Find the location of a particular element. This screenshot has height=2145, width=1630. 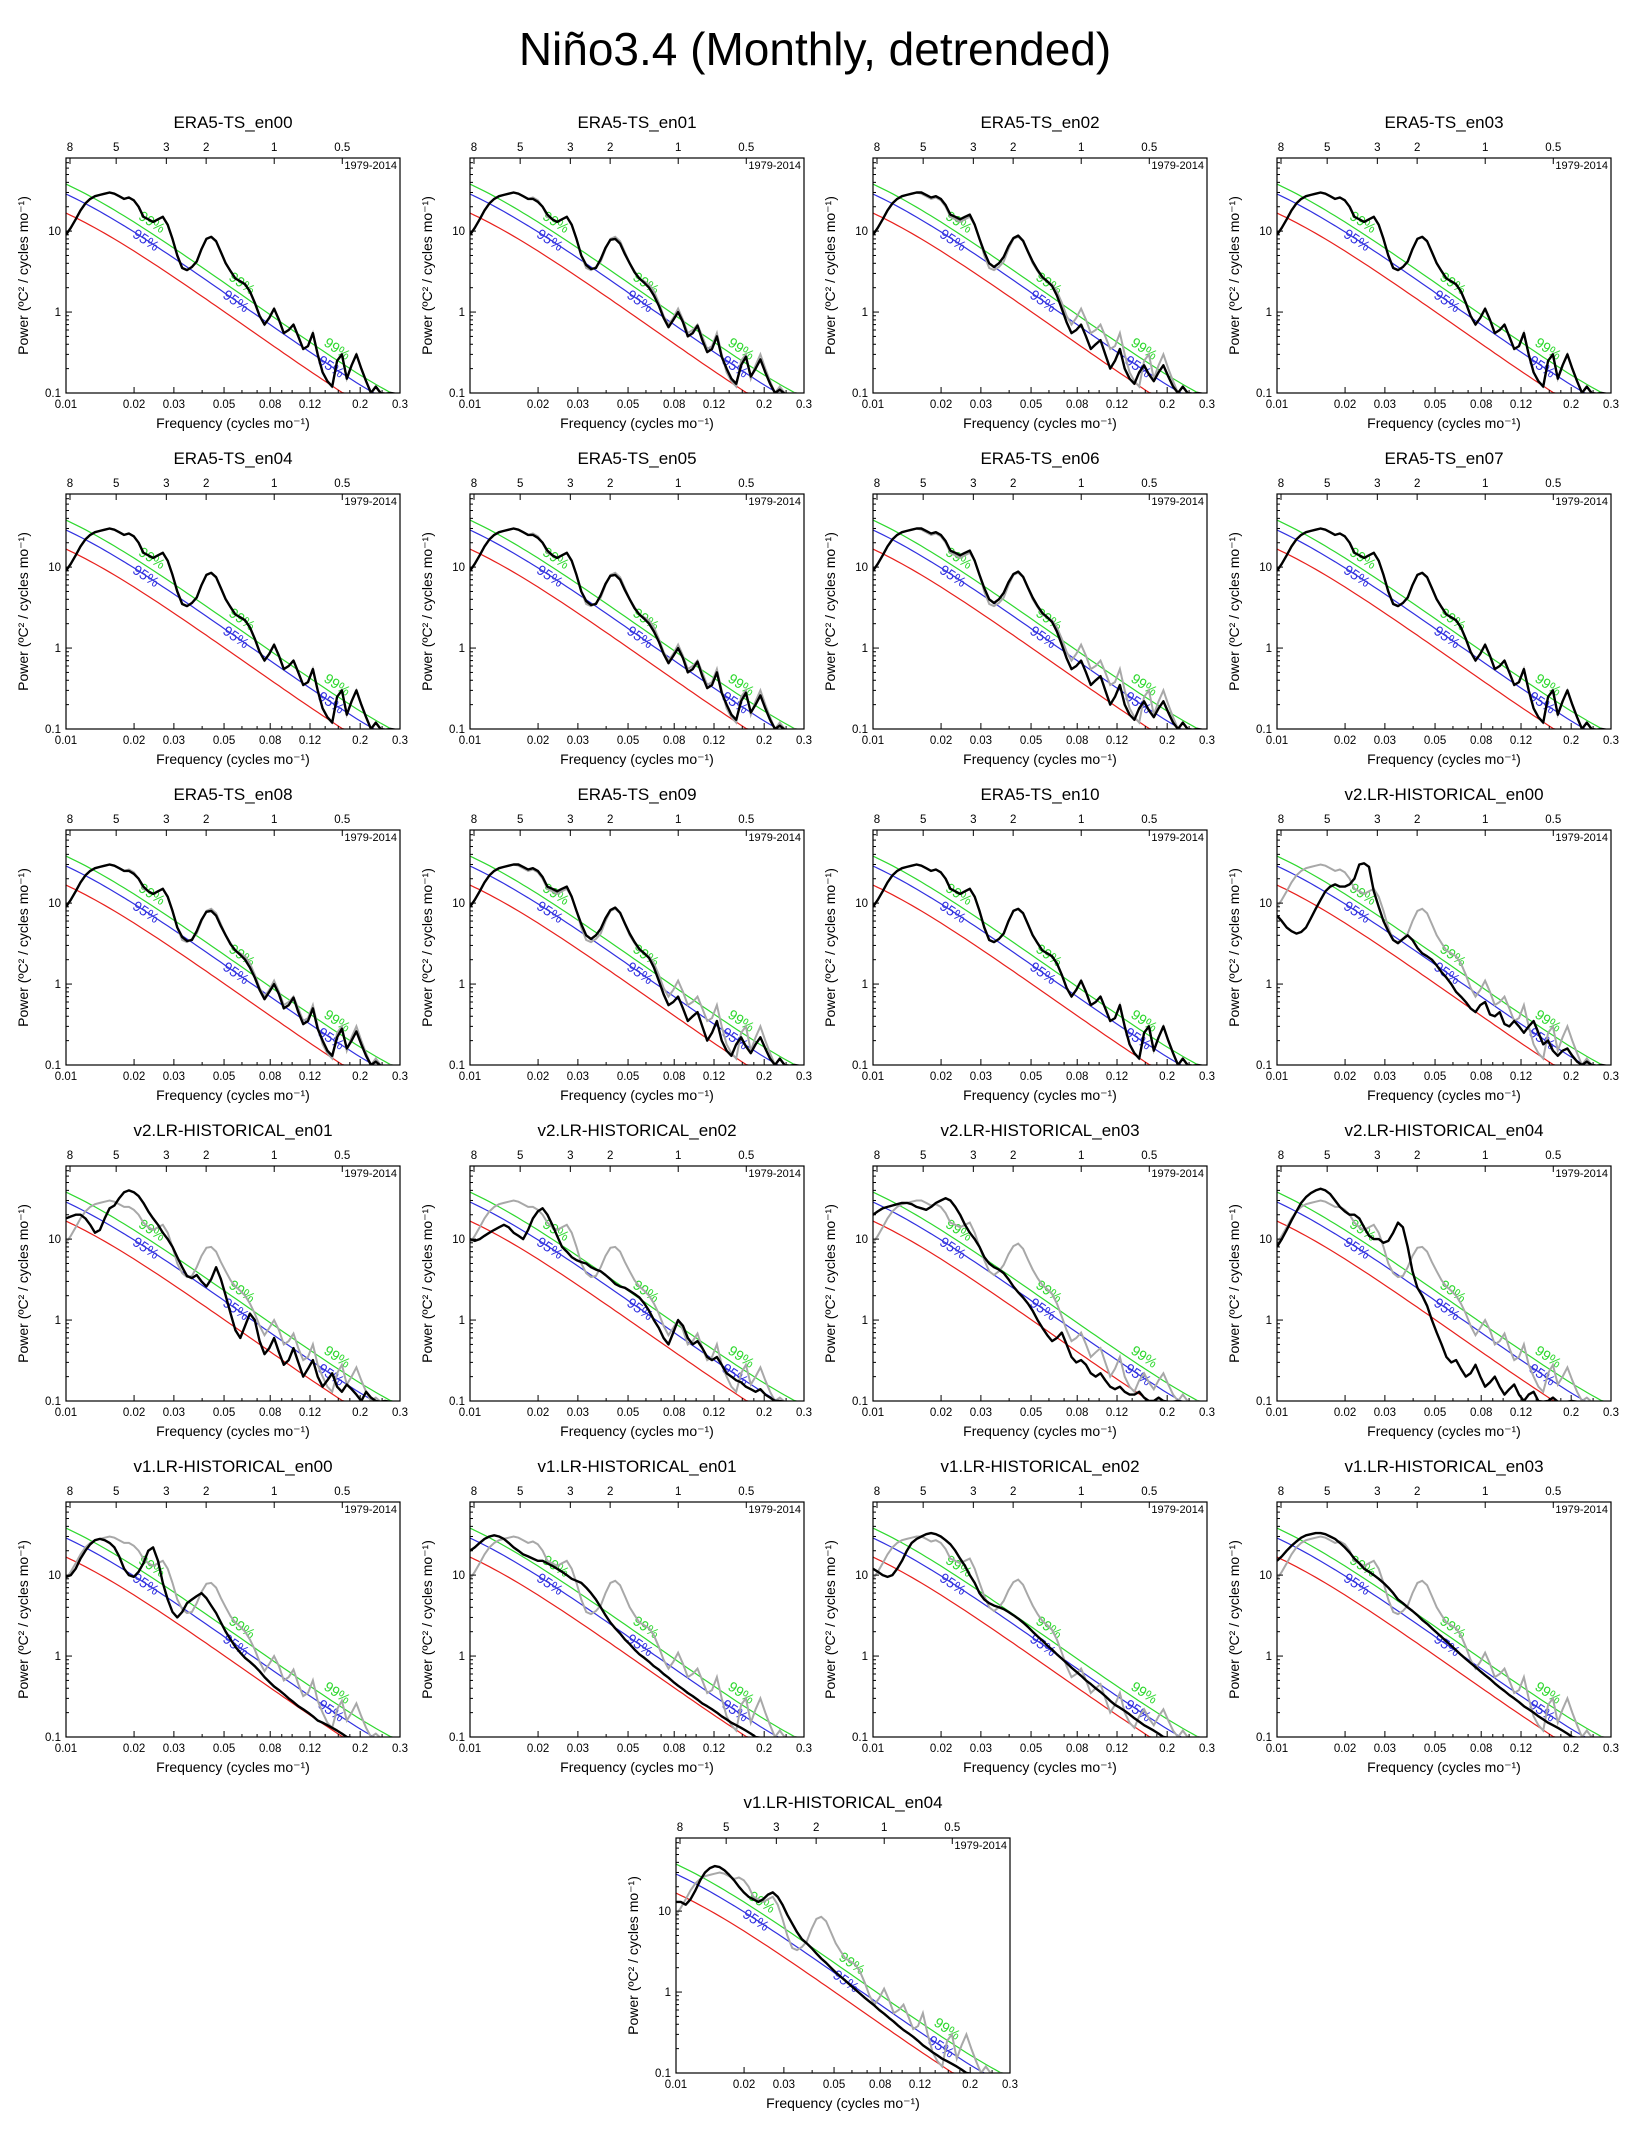

panel-title: v2.LR-HISTORICAL_en00 is located at coordinates (1443, 794).